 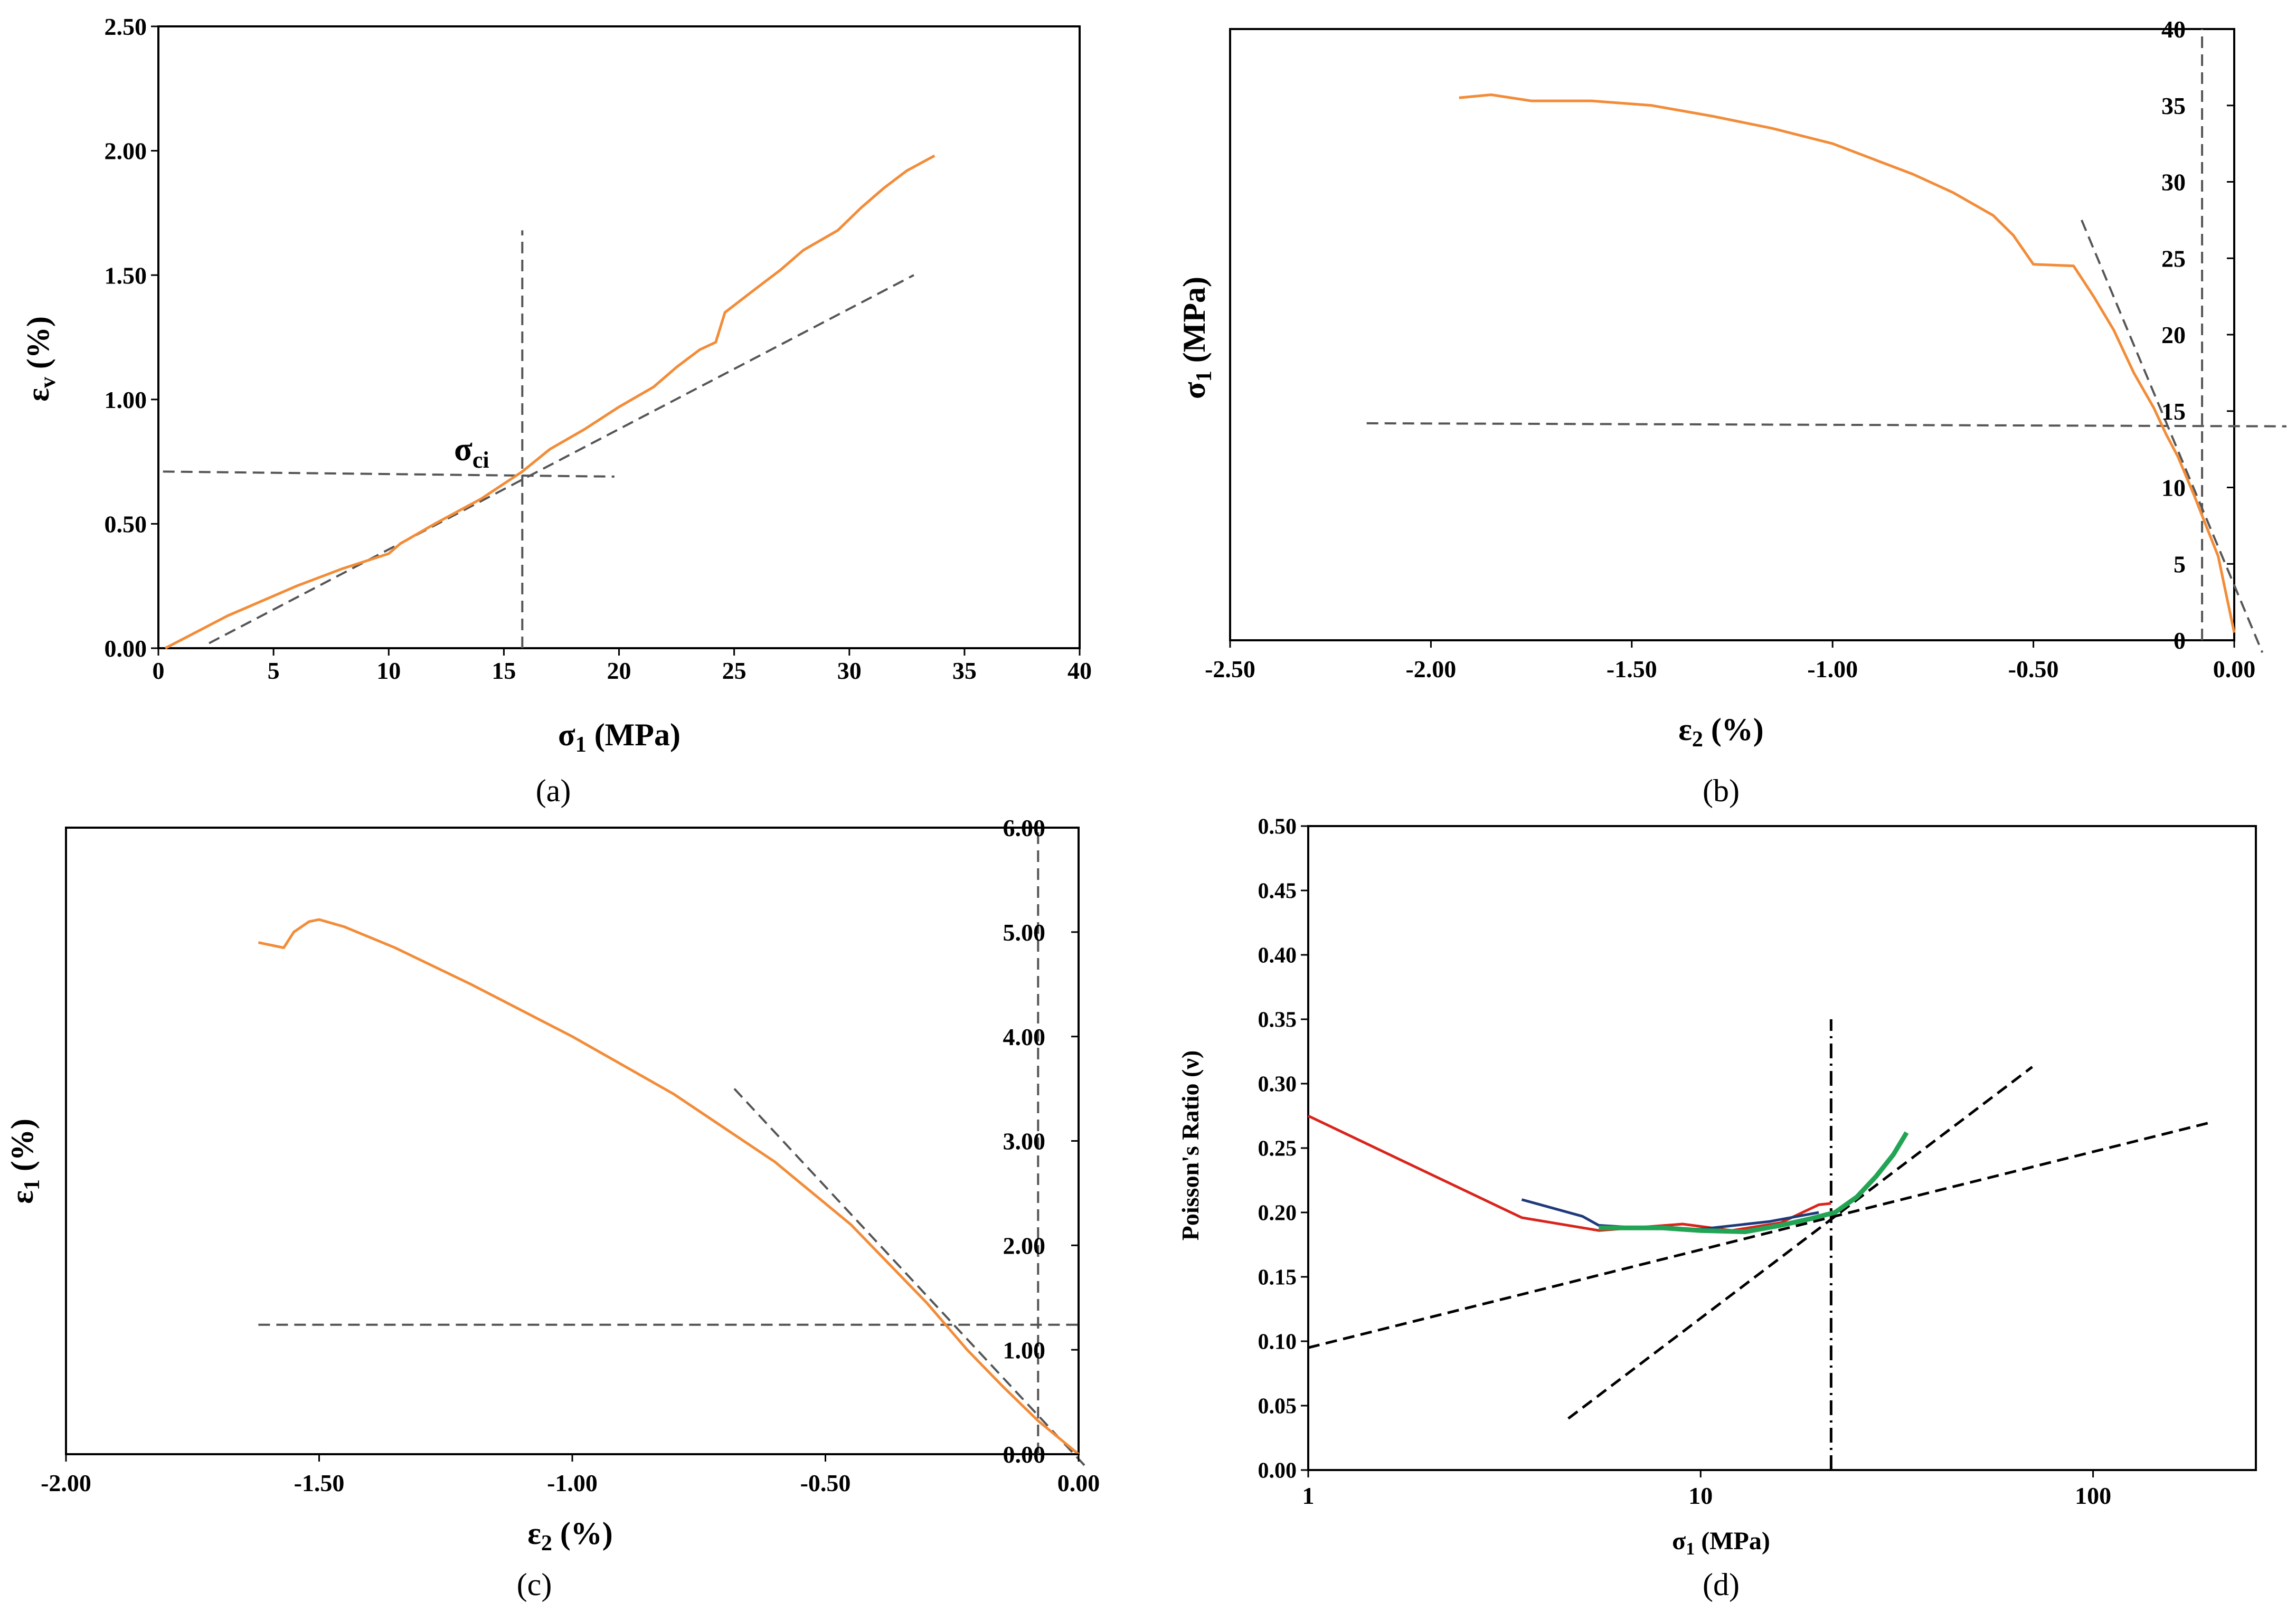 I want to click on panel-a-series-line, so click(x=550, y=402).